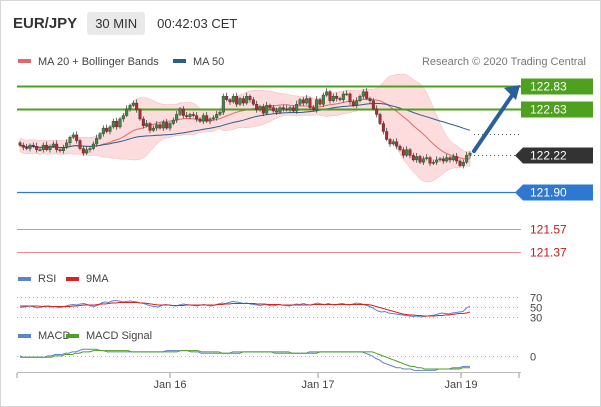 The height and width of the screenshot is (407, 601). What do you see at coordinates (72, 336) in the screenshot?
I see `macd-signal-legend-swatch` at bounding box center [72, 336].